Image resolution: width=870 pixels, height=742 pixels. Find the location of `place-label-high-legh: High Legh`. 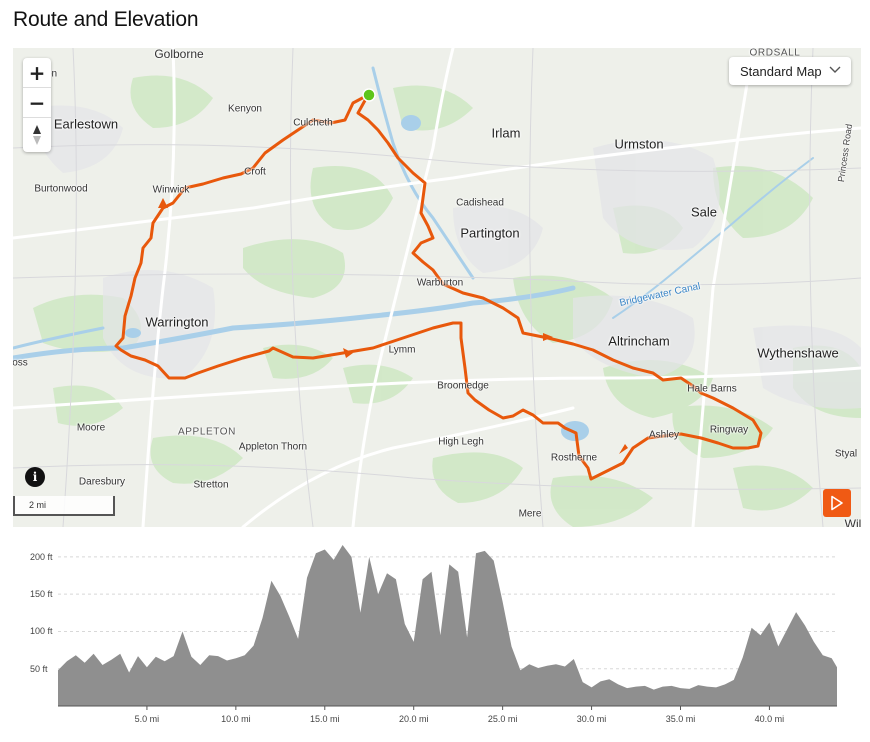

place-label-high-legh: High Legh is located at coordinates (461, 442).